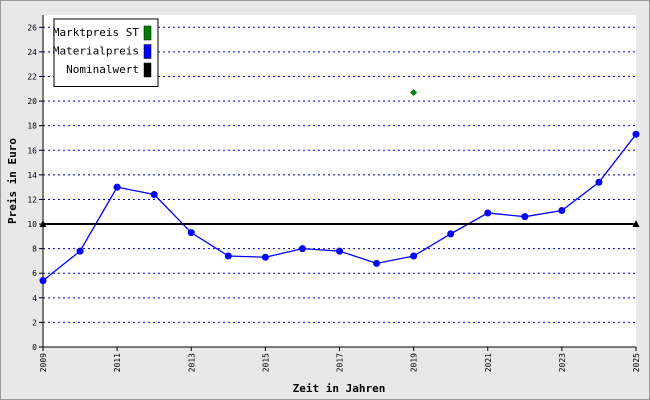 The width and height of the screenshot is (650, 400). Describe the element at coordinates (34, 347) in the screenshot. I see `y-tick-label: 0` at that location.